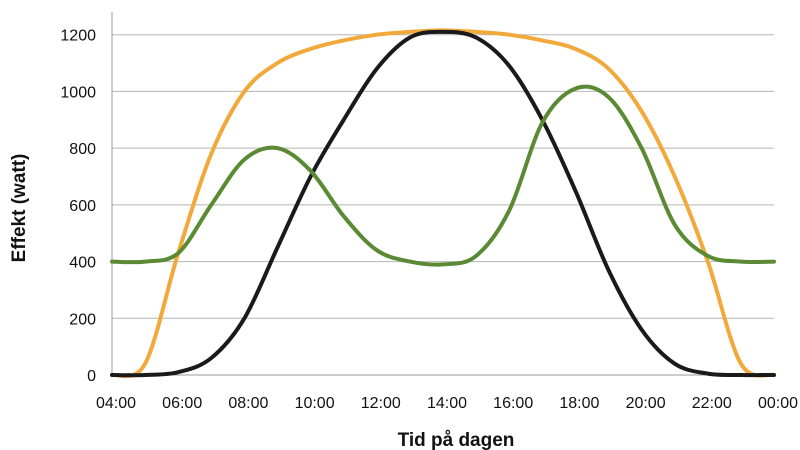  What do you see at coordinates (456, 440) in the screenshot?
I see `x-axis-title: Tid på dagen` at bounding box center [456, 440].